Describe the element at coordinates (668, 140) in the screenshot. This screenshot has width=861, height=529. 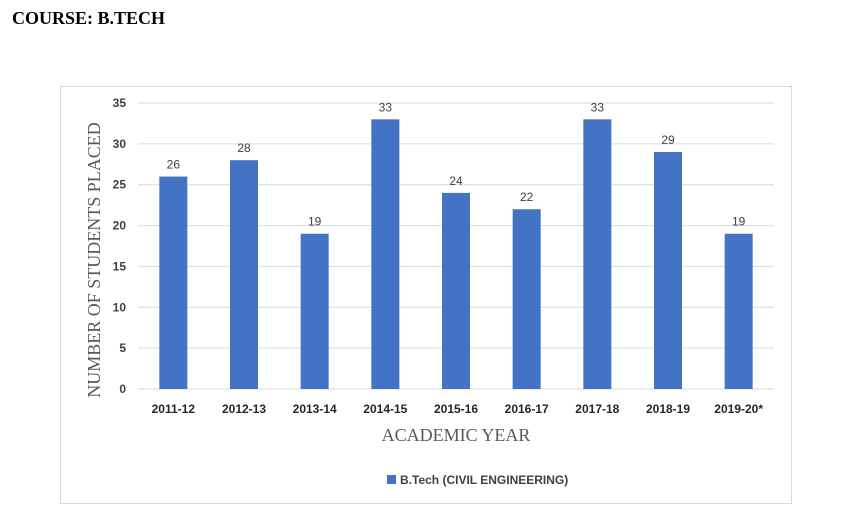
I see `data-label: 29` at that location.